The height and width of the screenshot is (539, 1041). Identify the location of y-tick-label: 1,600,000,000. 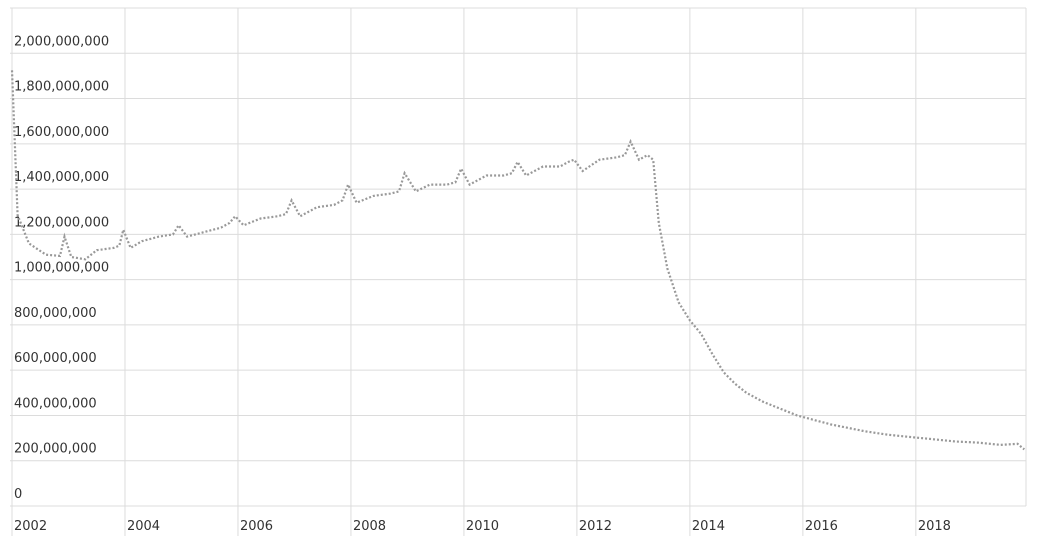
(61, 132).